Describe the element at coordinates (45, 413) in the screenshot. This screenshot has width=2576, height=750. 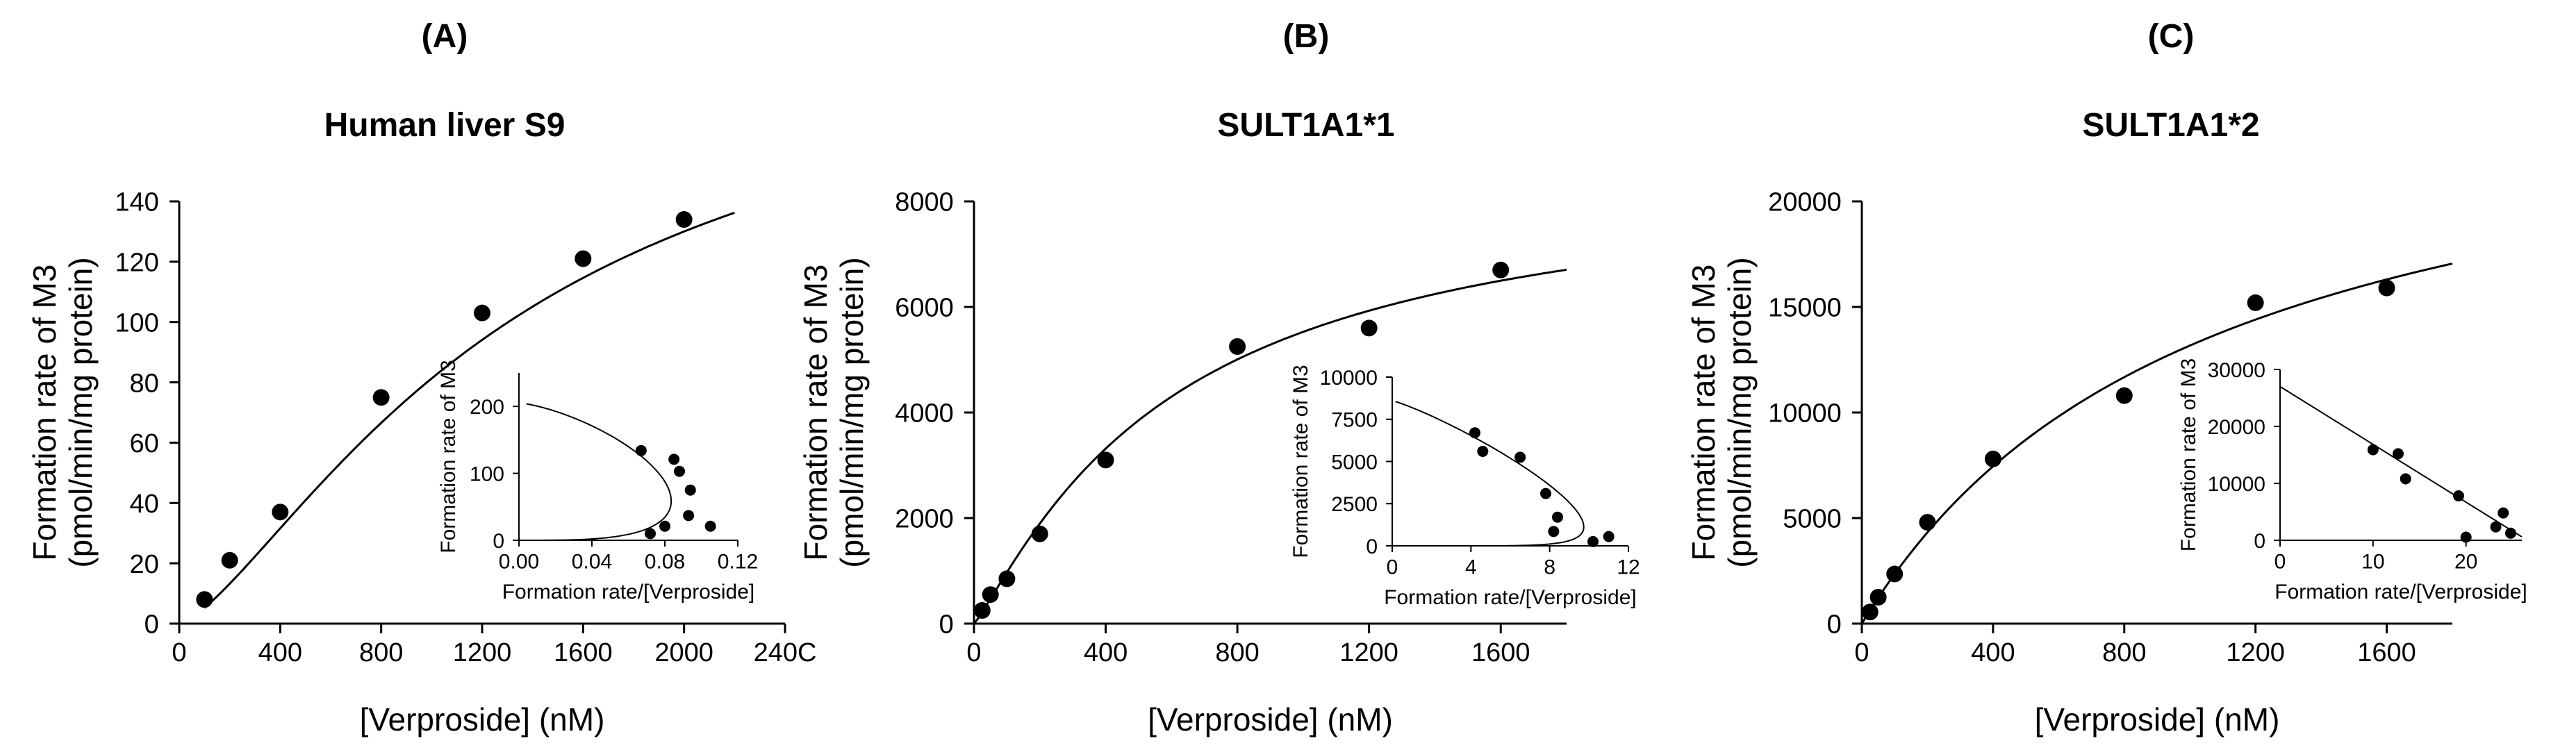
I see `y-axis-title-line1: Formation rate of M3` at that location.